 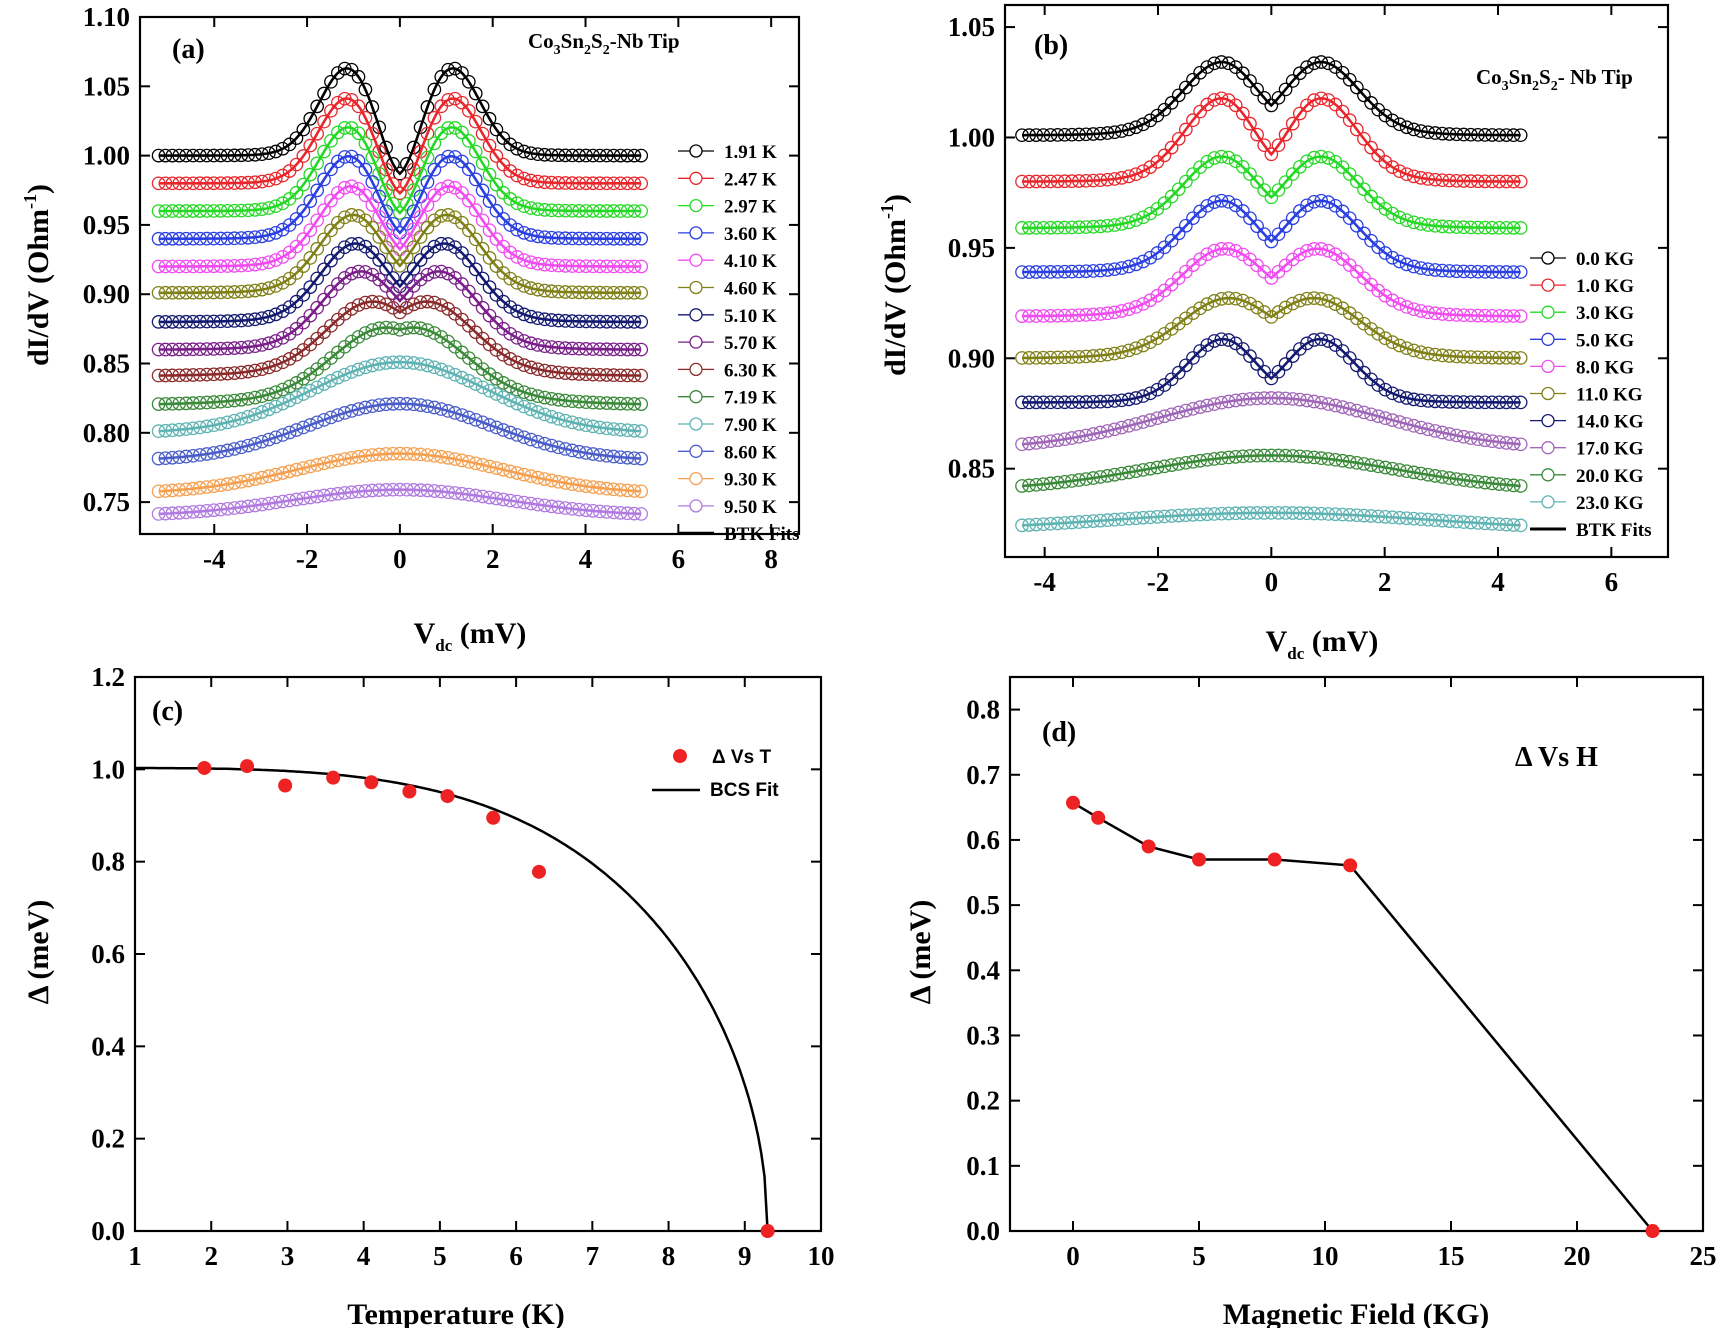 What do you see at coordinates (983, 1231) in the screenshot?
I see `y-tick-label: 0.0` at bounding box center [983, 1231].